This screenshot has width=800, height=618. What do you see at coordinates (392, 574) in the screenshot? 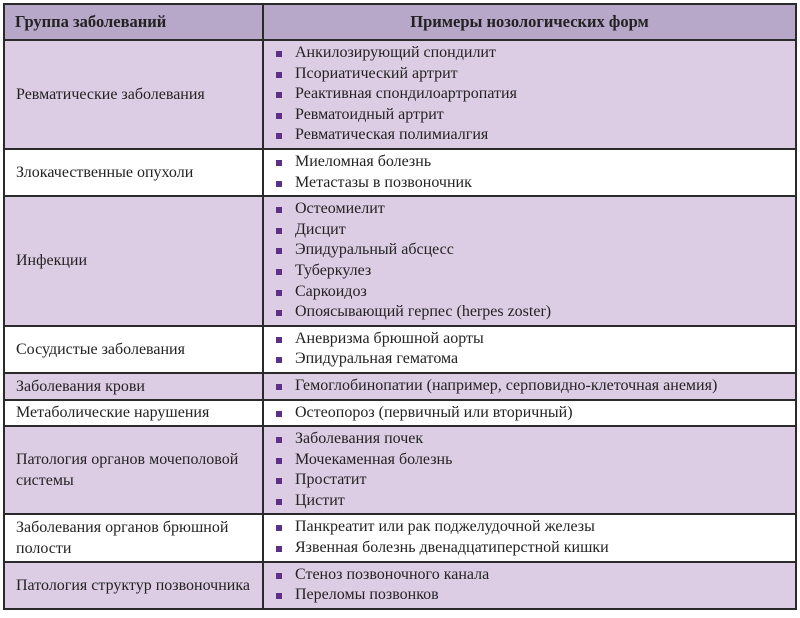
I see `list-item-text: Стеноз позвоночного канала` at bounding box center [392, 574].